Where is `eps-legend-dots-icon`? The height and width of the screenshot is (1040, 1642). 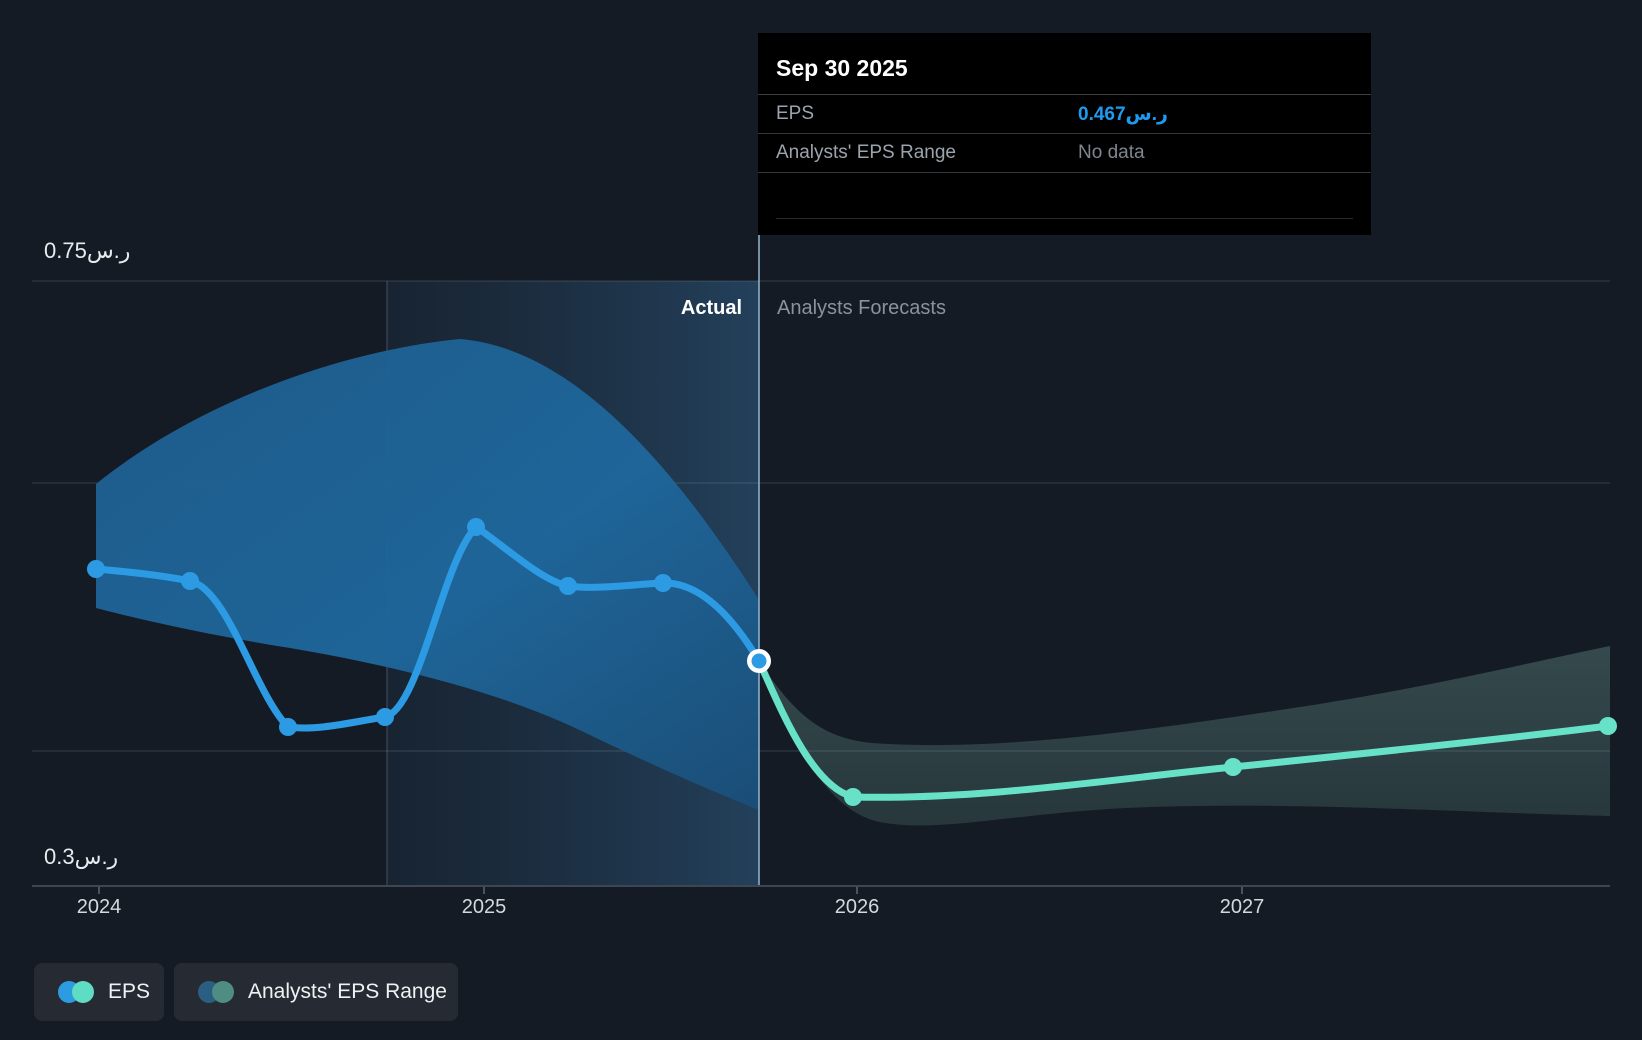 eps-legend-dots-icon is located at coordinates (76, 992).